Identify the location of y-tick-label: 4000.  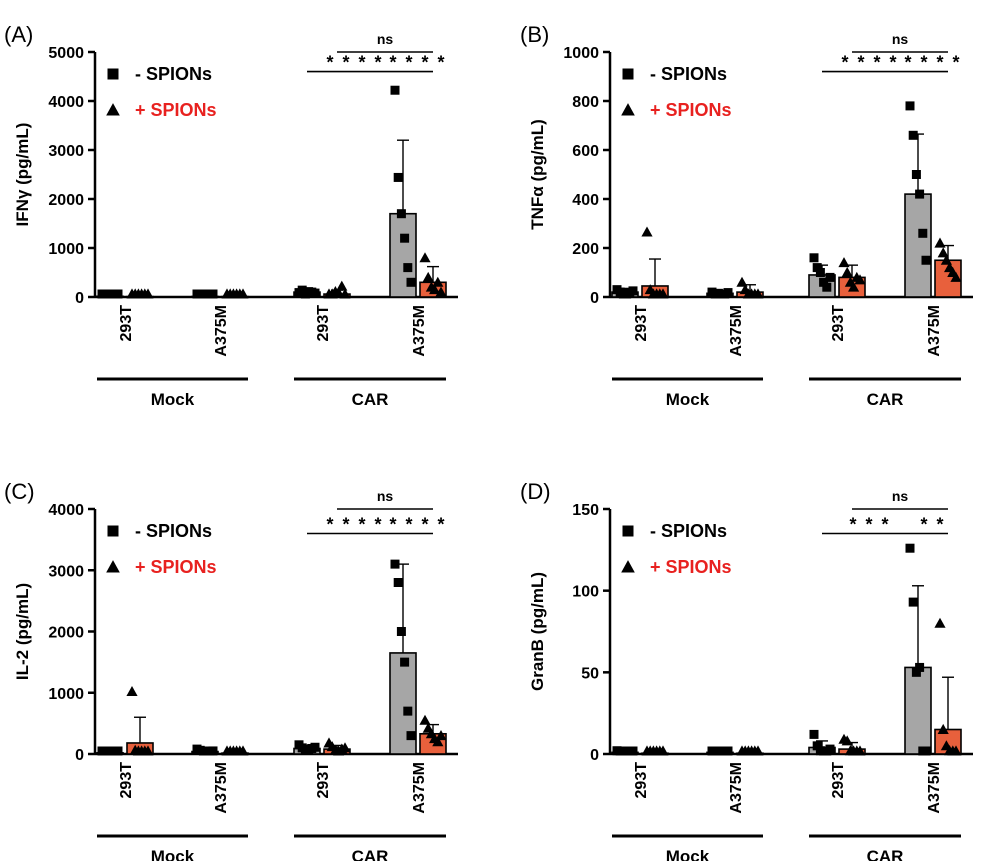
(66, 102).